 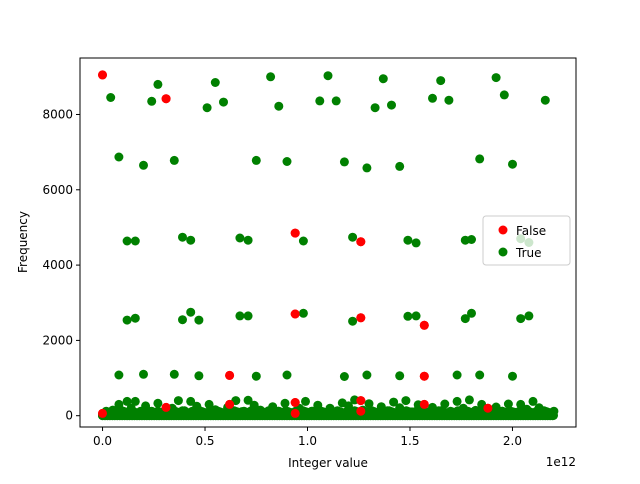 What do you see at coordinates (328, 413) in the screenshot?
I see `baseline-band` at bounding box center [328, 413].